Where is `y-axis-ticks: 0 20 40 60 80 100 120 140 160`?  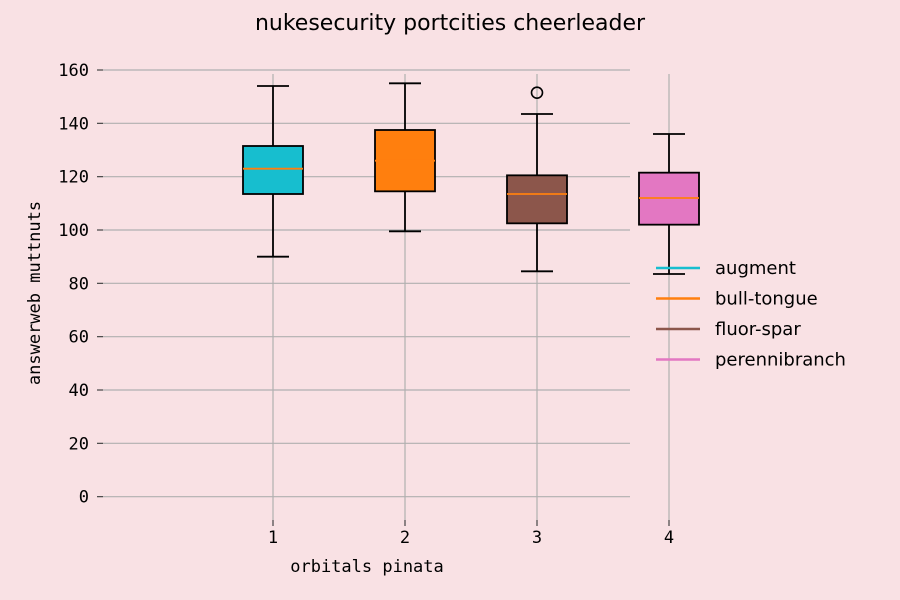 y-axis-ticks: 0 20 40 60 80 100 120 140 160 is located at coordinates (80, 284).